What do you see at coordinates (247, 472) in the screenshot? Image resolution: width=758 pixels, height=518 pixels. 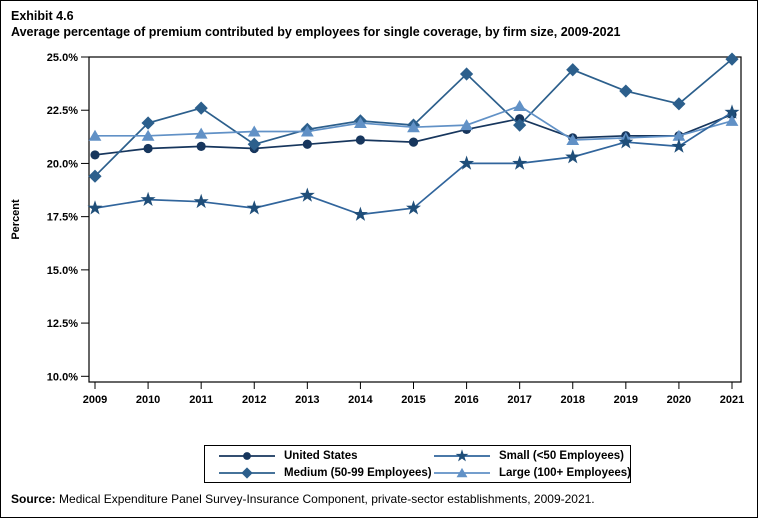 I see `diamond-marker-icon` at bounding box center [247, 472].